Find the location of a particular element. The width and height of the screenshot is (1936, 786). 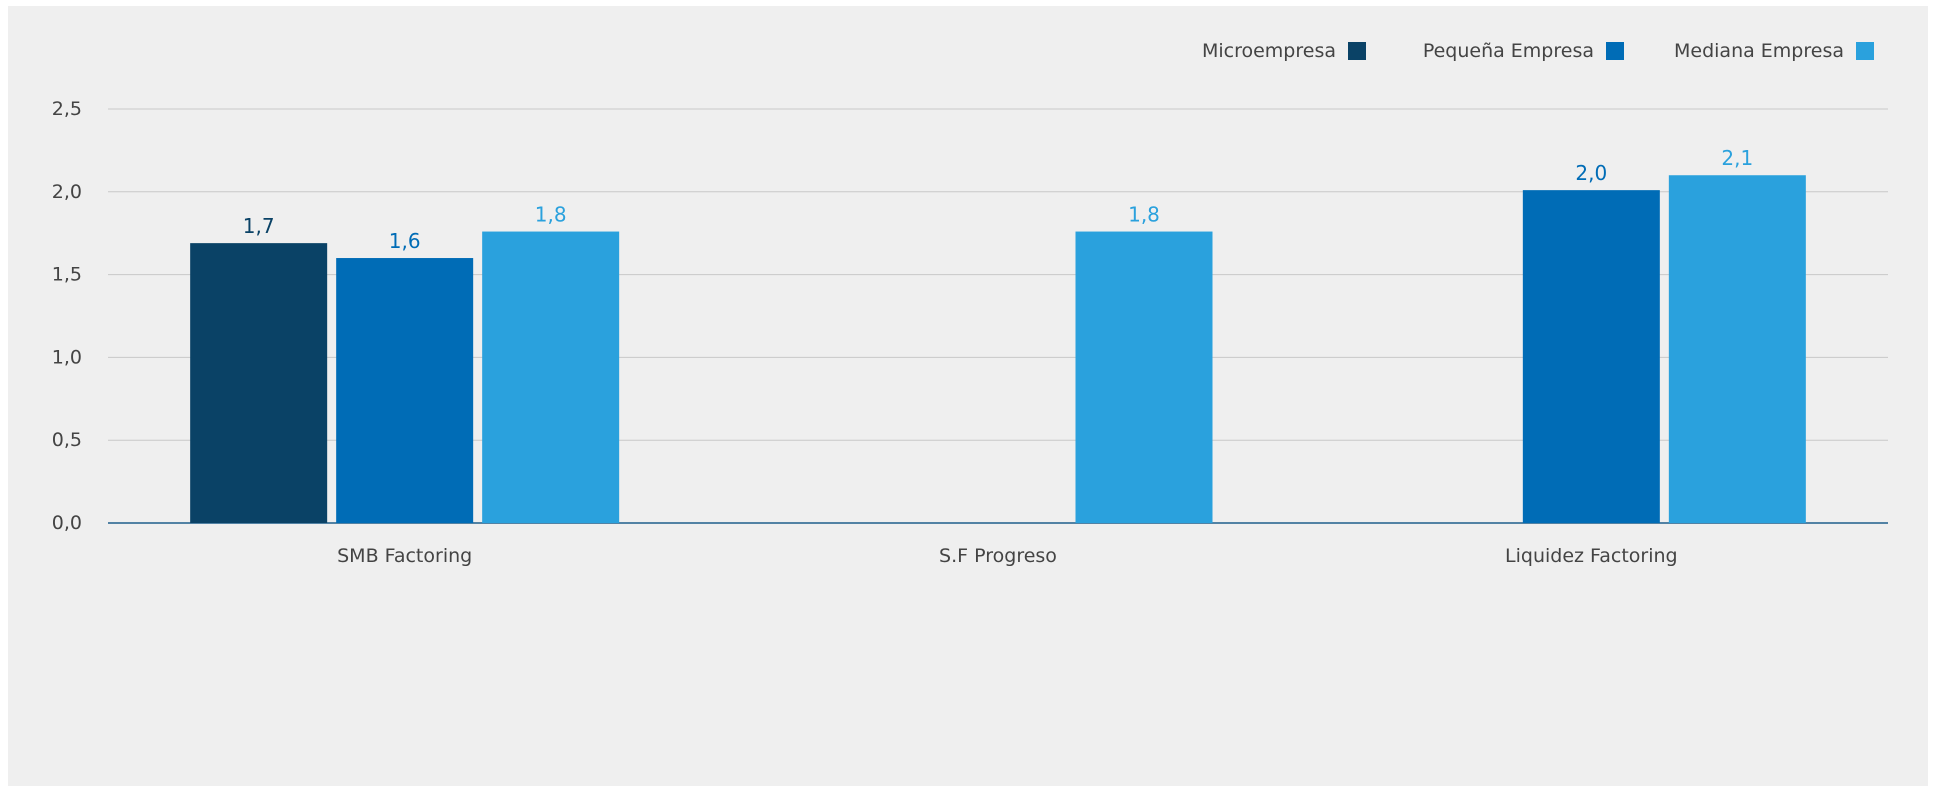

data-label: 2,0 is located at coordinates (1591, 173).